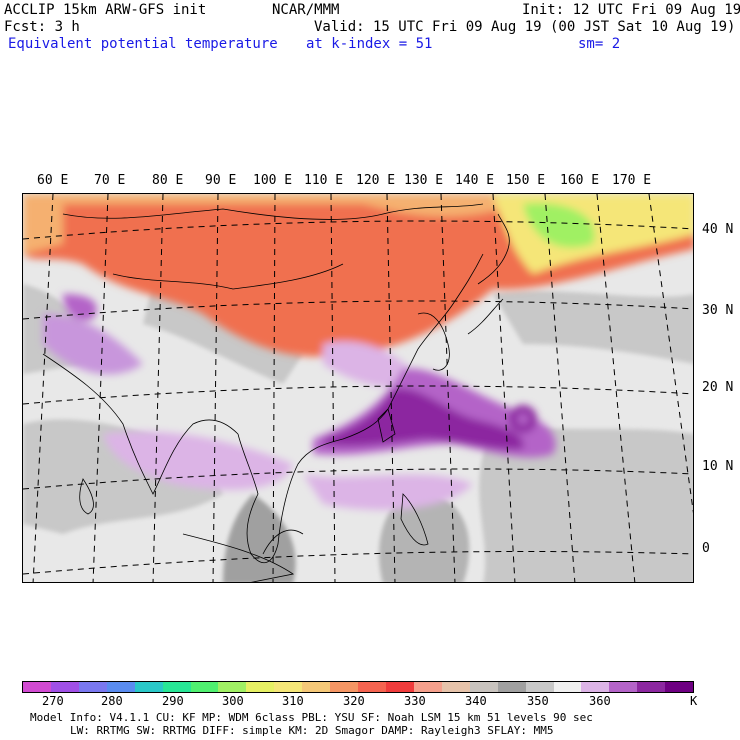 The width and height of the screenshot is (740, 740). I want to click on longitude-label: 90 E, so click(221, 180).